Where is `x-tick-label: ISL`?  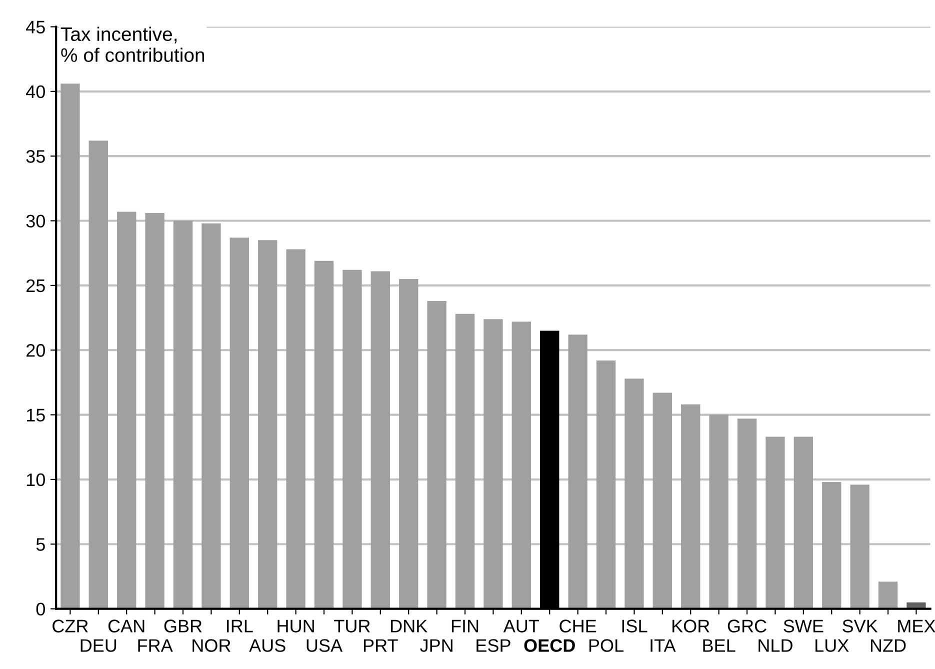 x-tick-label: ISL is located at coordinates (635, 626).